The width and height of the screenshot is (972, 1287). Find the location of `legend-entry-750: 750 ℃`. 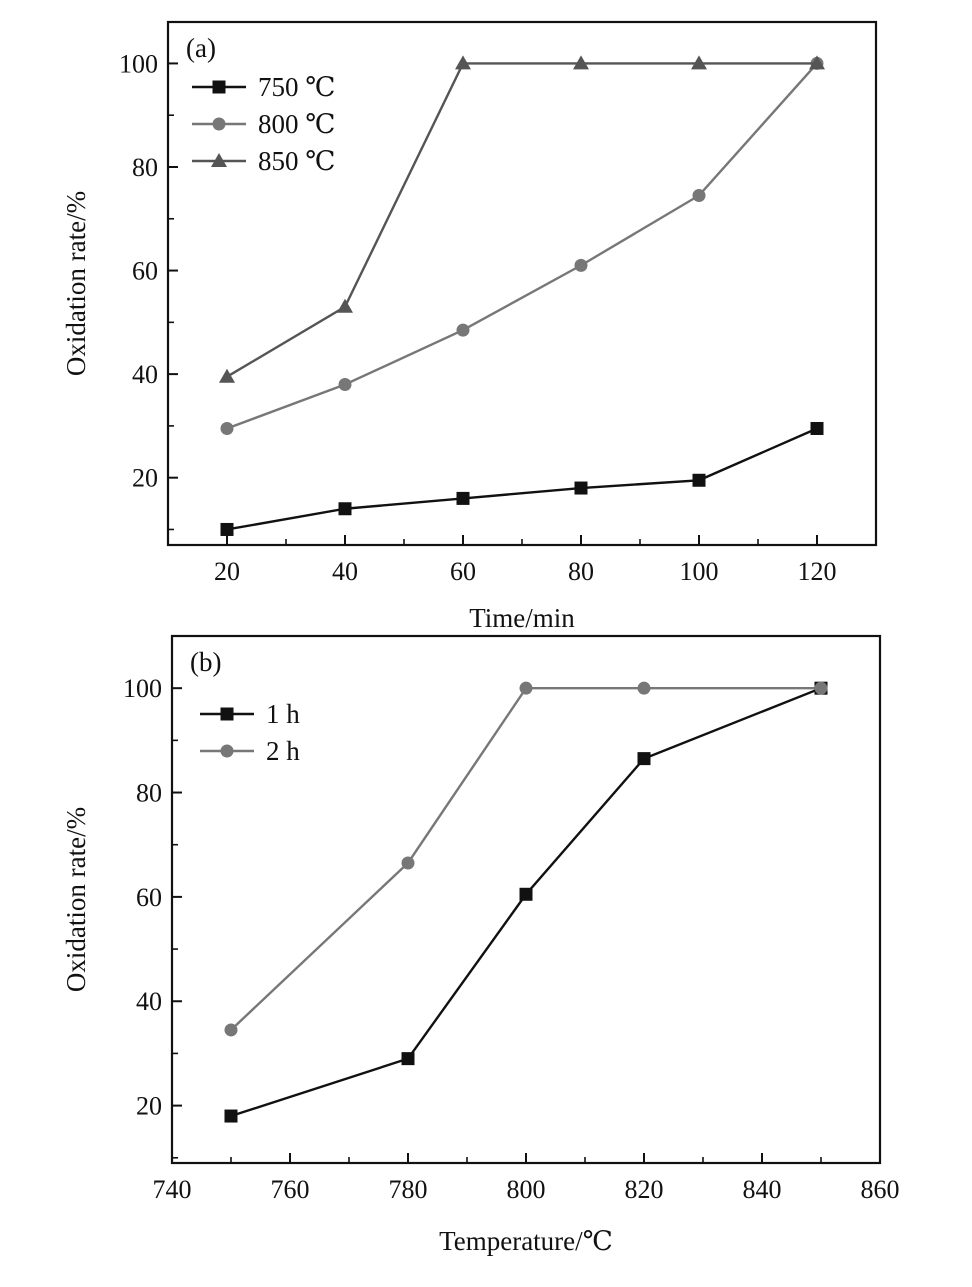

legend-entry-750: 750 ℃ is located at coordinates (263, 87).